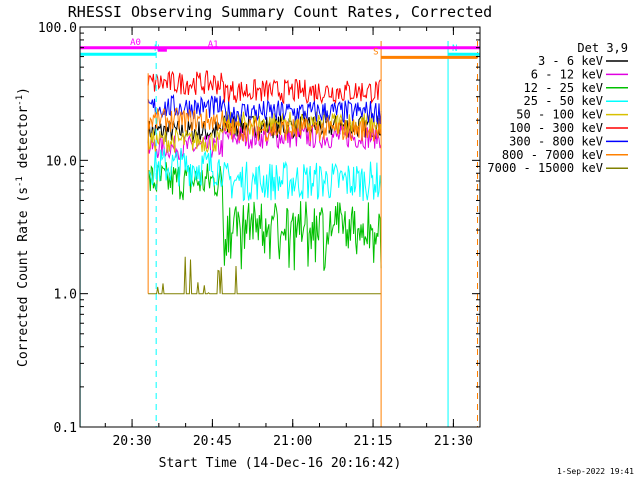 This screenshot has width=640, height=484. I want to click on legend-label: 3 - 6 keV, so click(570, 61).